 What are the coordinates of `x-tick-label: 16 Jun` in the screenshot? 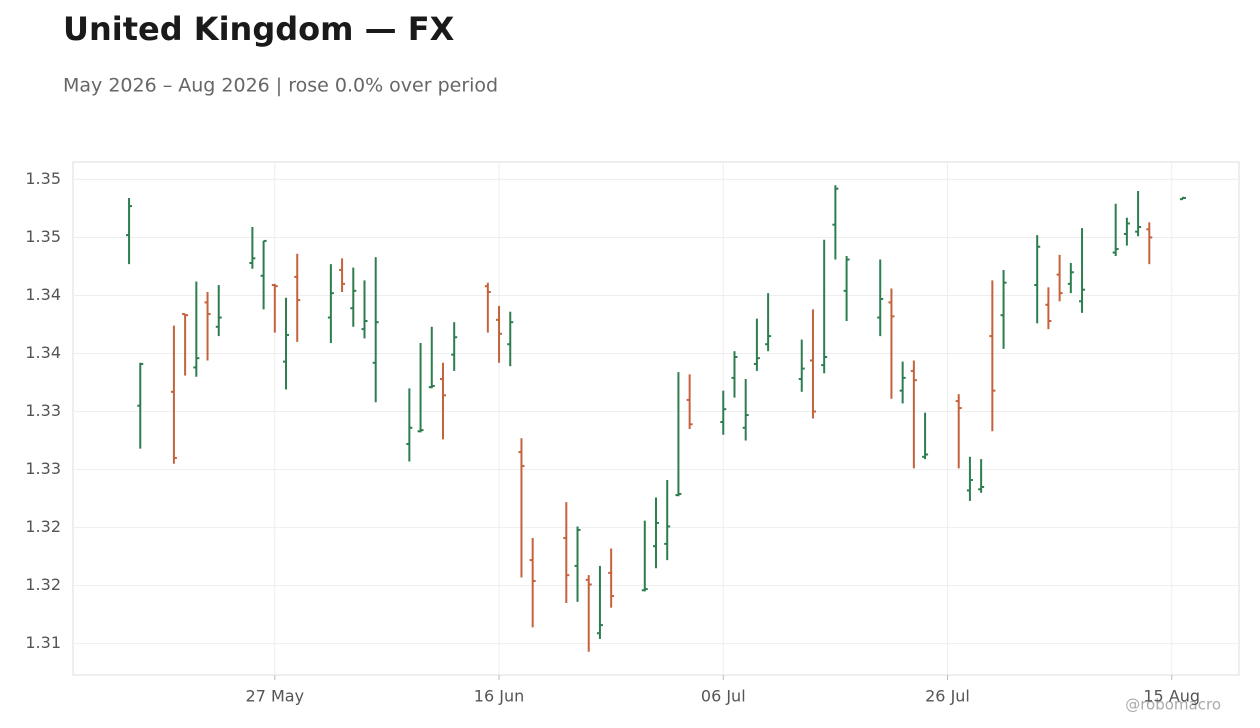 It's located at (499, 696).